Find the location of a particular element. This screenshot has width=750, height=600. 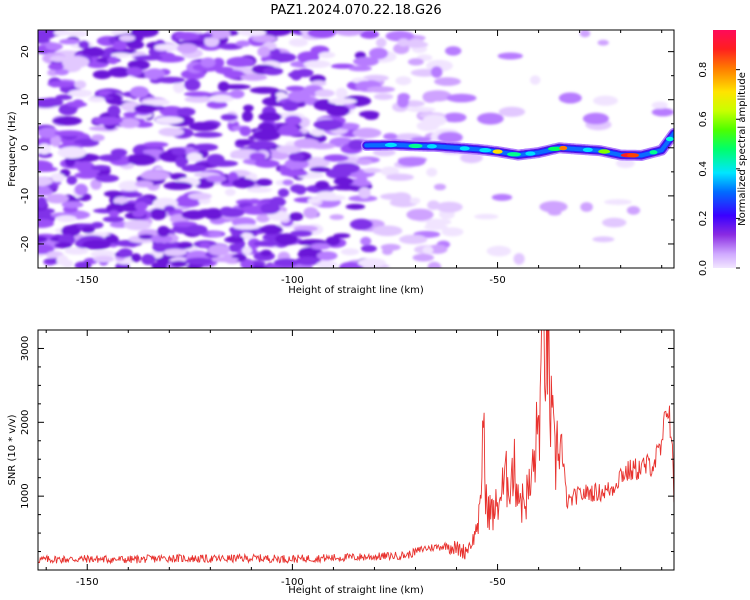

y-tick-label: 1000 is located at coordinates (25, 495).